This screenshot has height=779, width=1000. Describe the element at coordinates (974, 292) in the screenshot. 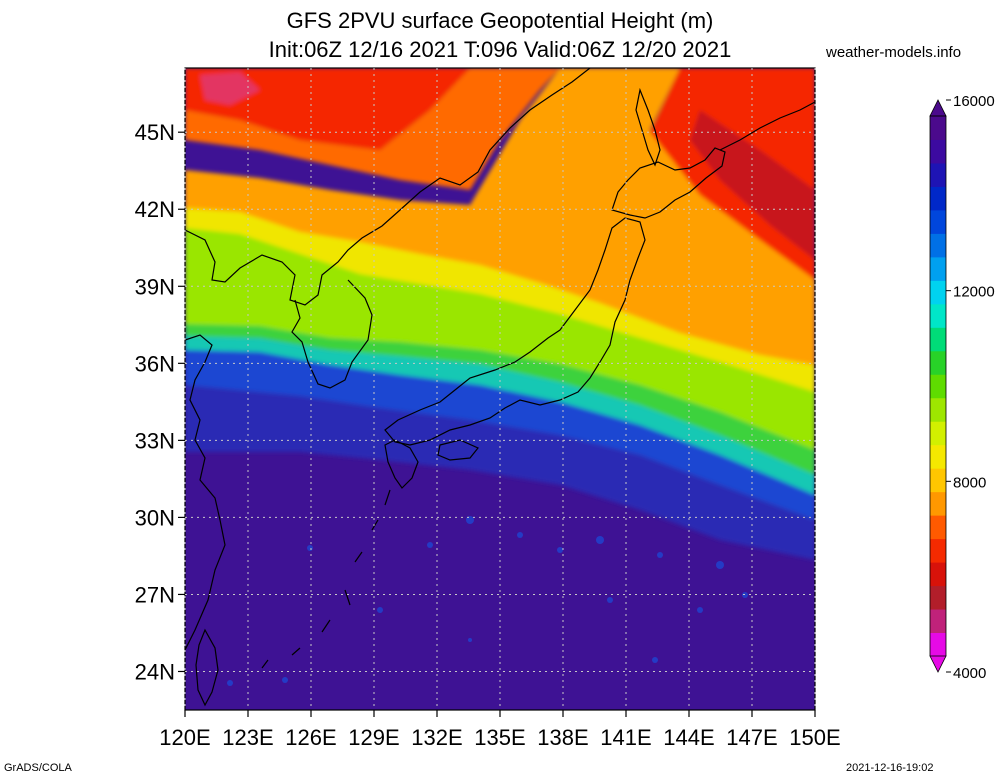

I see `colorbar-label: 12000` at that location.